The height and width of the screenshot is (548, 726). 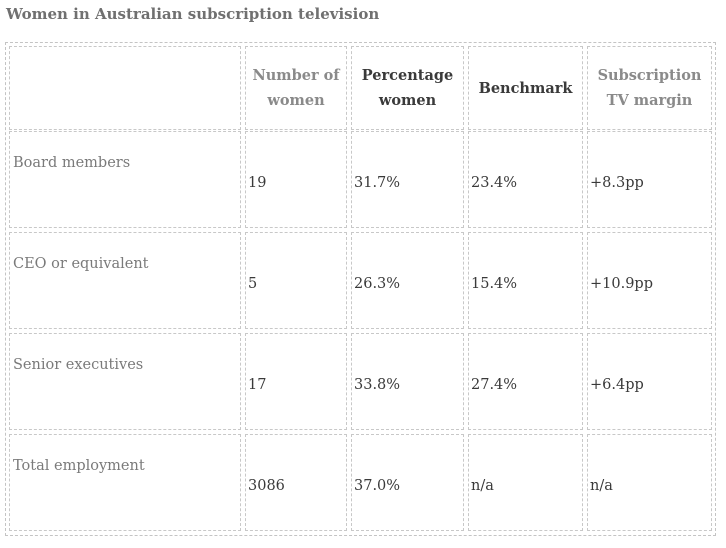 What do you see at coordinates (407, 179) in the screenshot?
I see `table-cell-percentage: 31.7%` at bounding box center [407, 179].